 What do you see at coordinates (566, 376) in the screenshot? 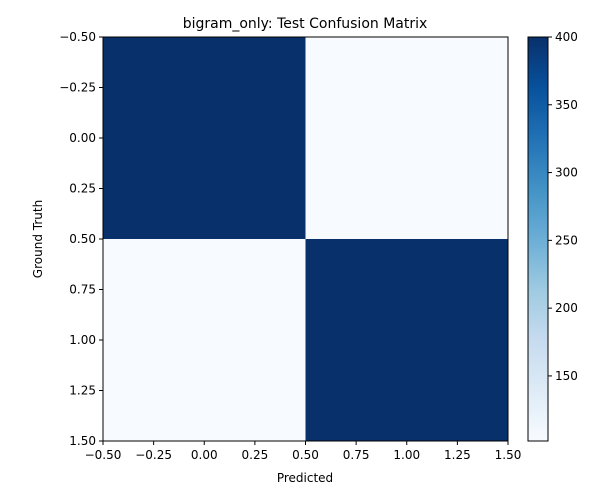
I see `colorbar-tick-label: 150` at bounding box center [566, 376].